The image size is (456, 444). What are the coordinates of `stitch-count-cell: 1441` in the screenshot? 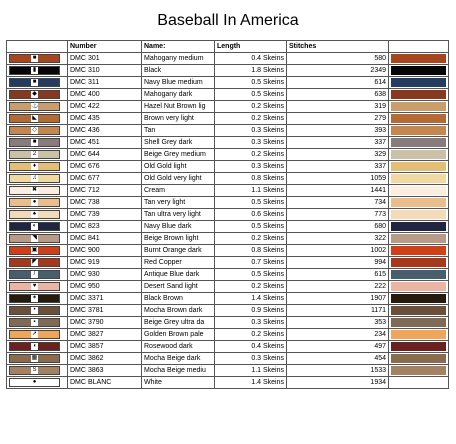 It's located at (337, 190).